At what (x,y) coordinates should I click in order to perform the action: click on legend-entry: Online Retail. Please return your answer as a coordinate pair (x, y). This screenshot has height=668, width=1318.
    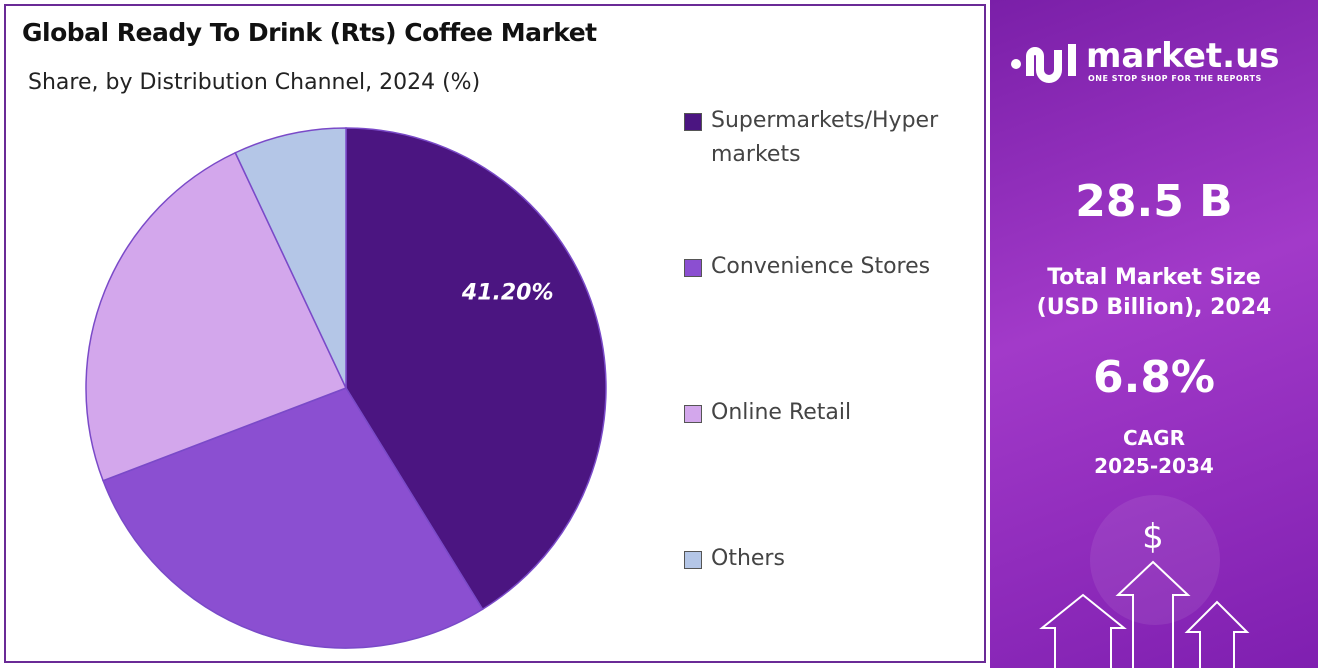
    Looking at the image, I should click on (827, 413).